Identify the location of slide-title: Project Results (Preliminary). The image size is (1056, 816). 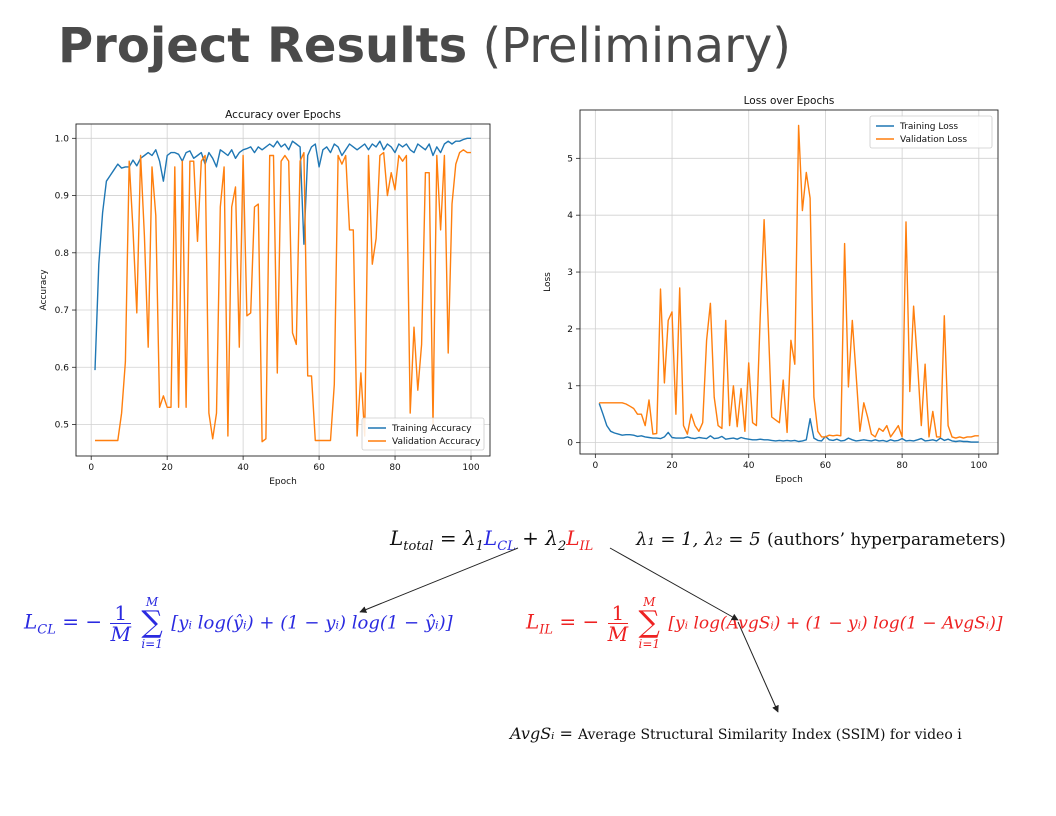
(424, 46).